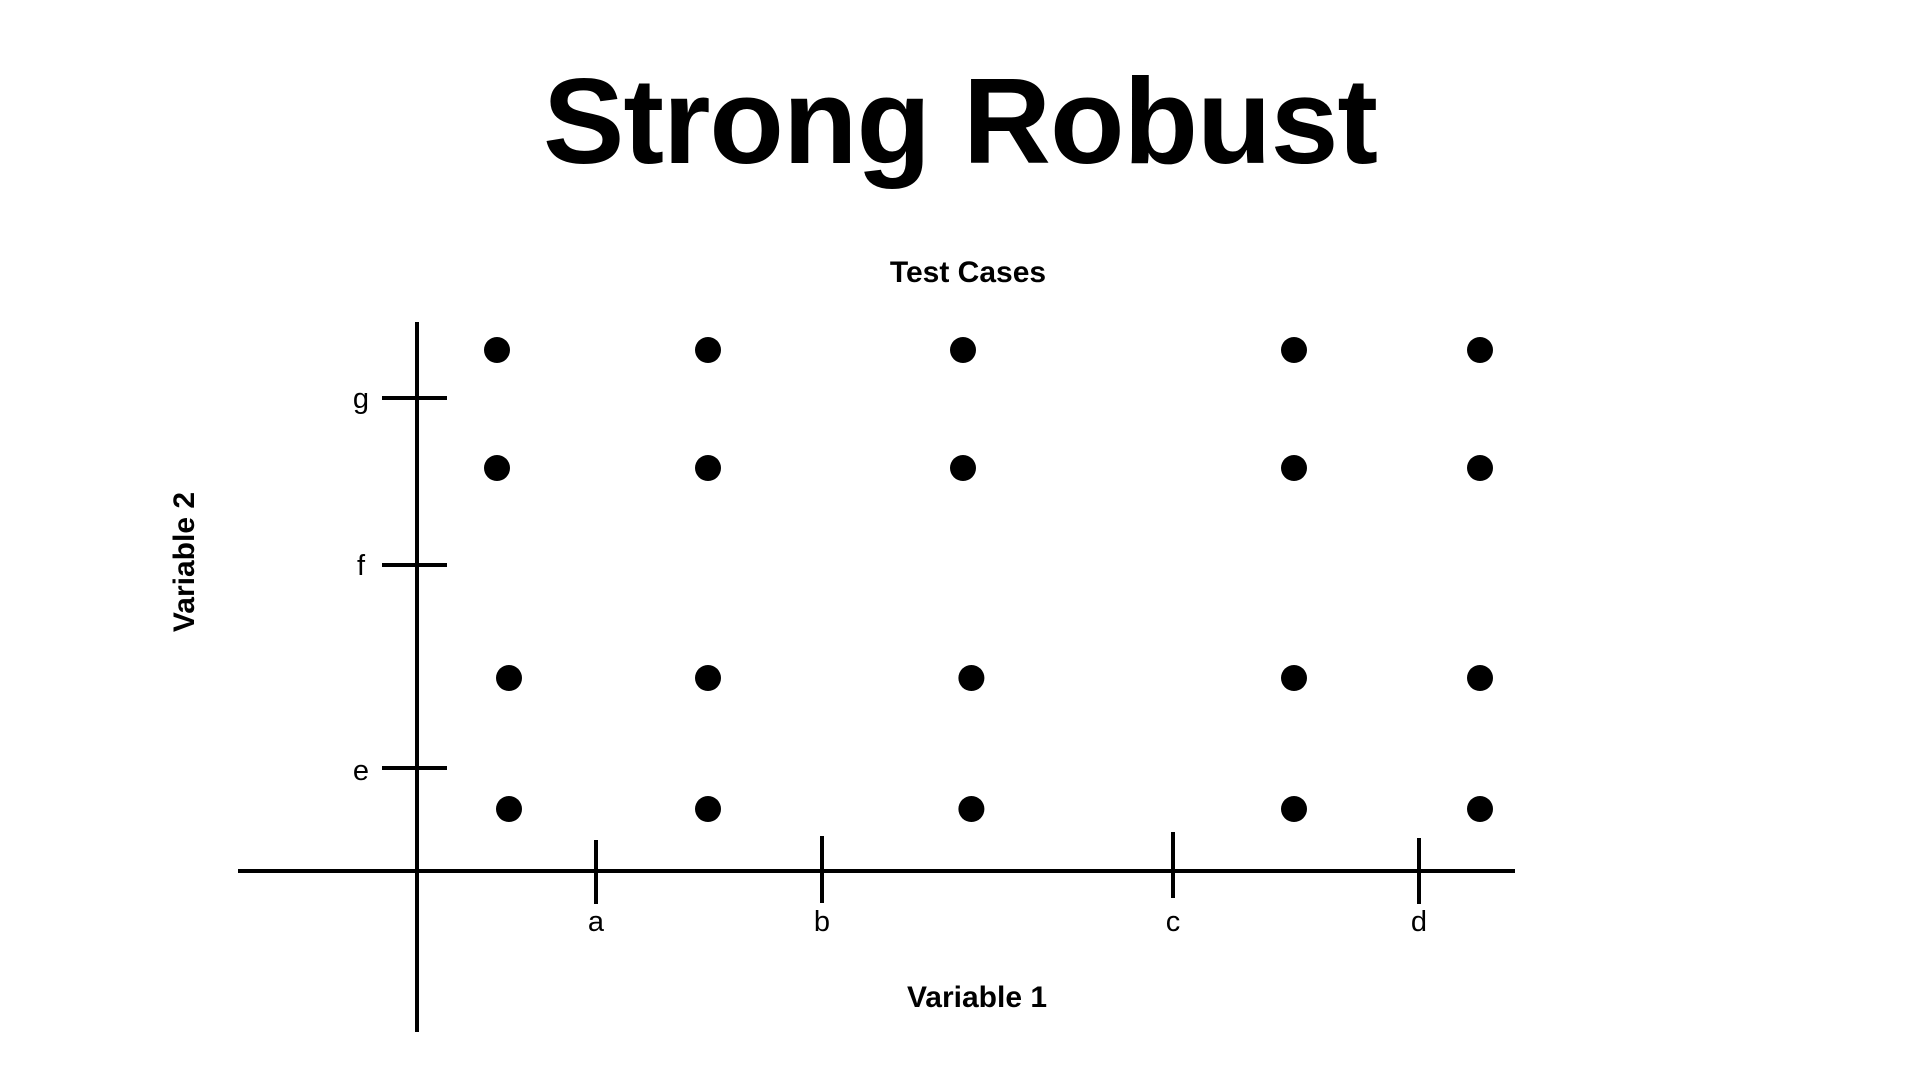 The image size is (1920, 1080). What do you see at coordinates (184, 562) in the screenshot?
I see `y-axis-label: Variable 2` at bounding box center [184, 562].